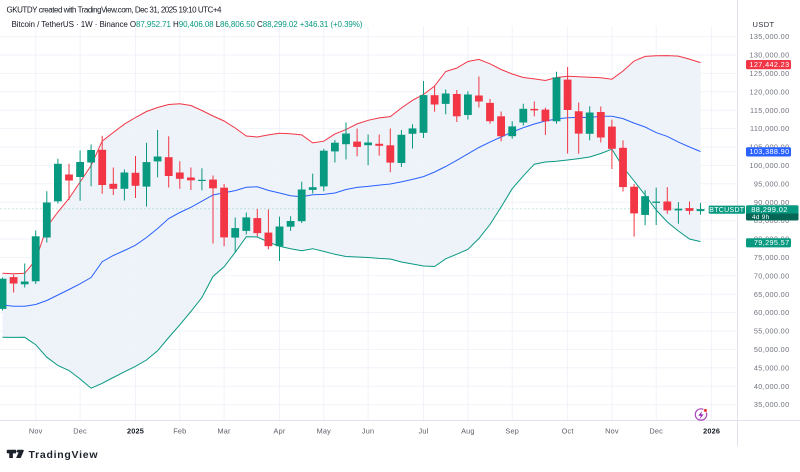 The height and width of the screenshot is (472, 800). What do you see at coordinates (772, 404) in the screenshot?
I see `svg-text: 35,000.00` at bounding box center [772, 404].